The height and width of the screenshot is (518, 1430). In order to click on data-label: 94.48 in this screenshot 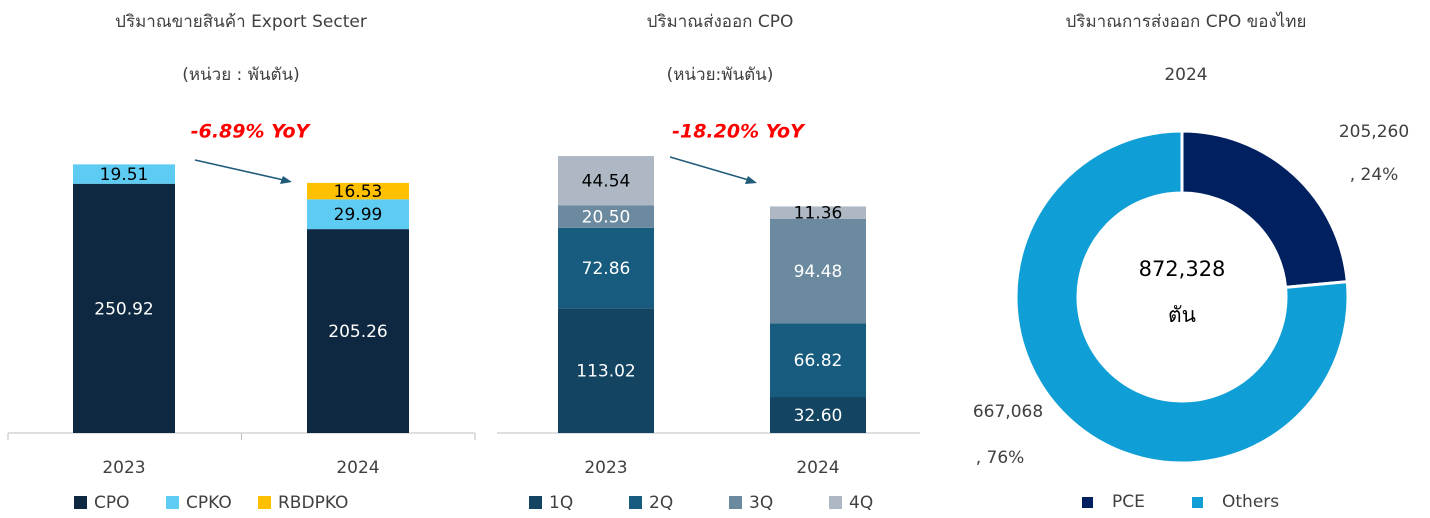, I will do `click(818, 272)`.